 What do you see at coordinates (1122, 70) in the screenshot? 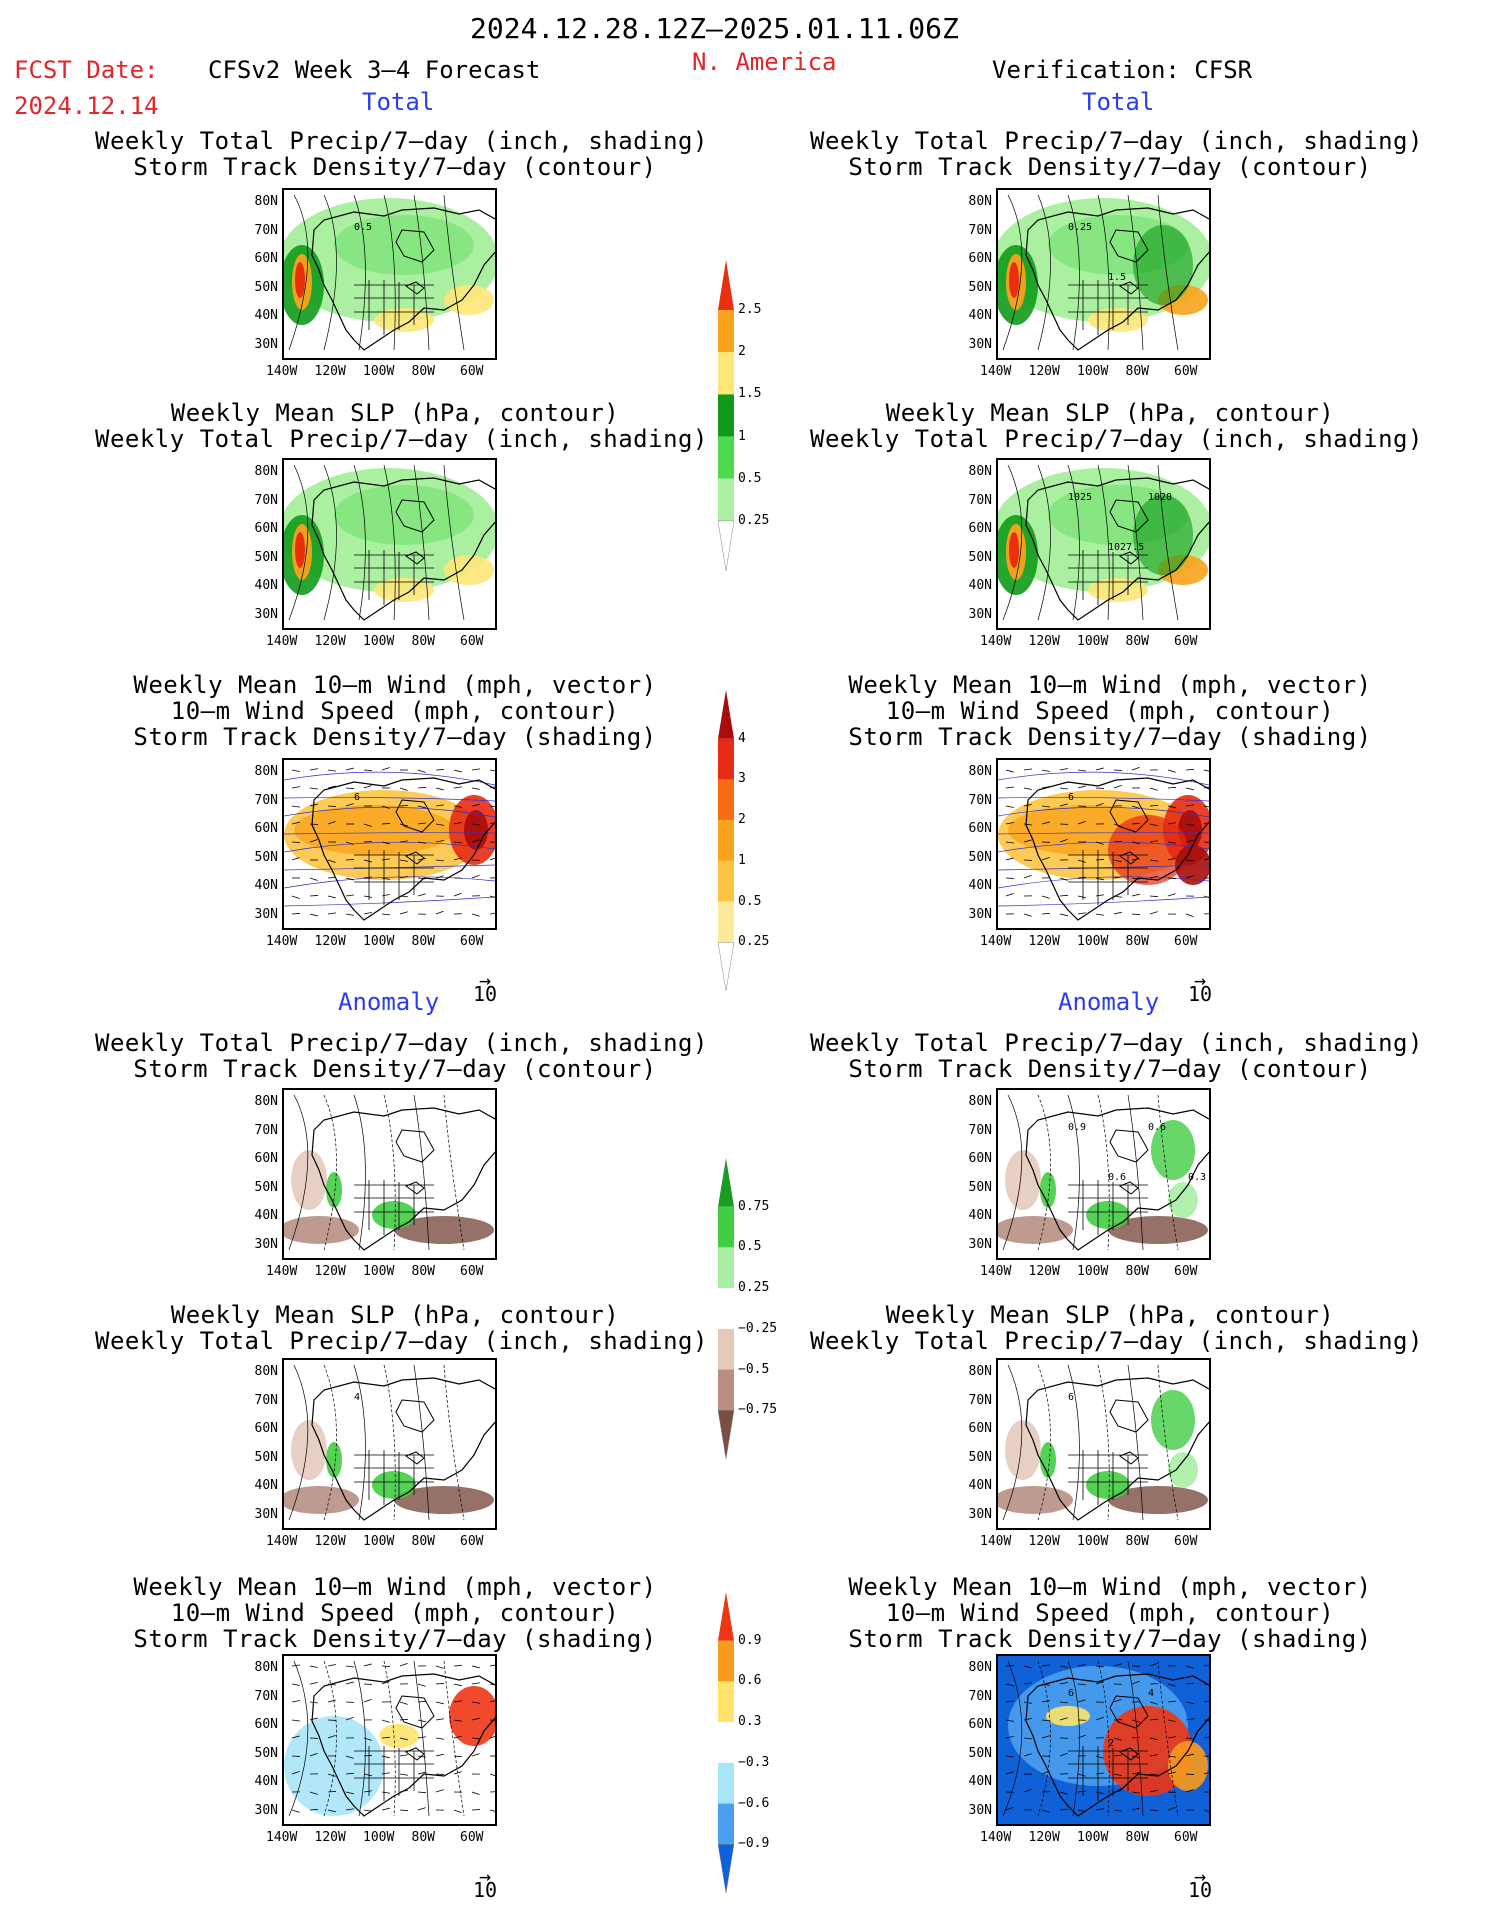
I see `verification-title: Verification: CFSR` at bounding box center [1122, 70].